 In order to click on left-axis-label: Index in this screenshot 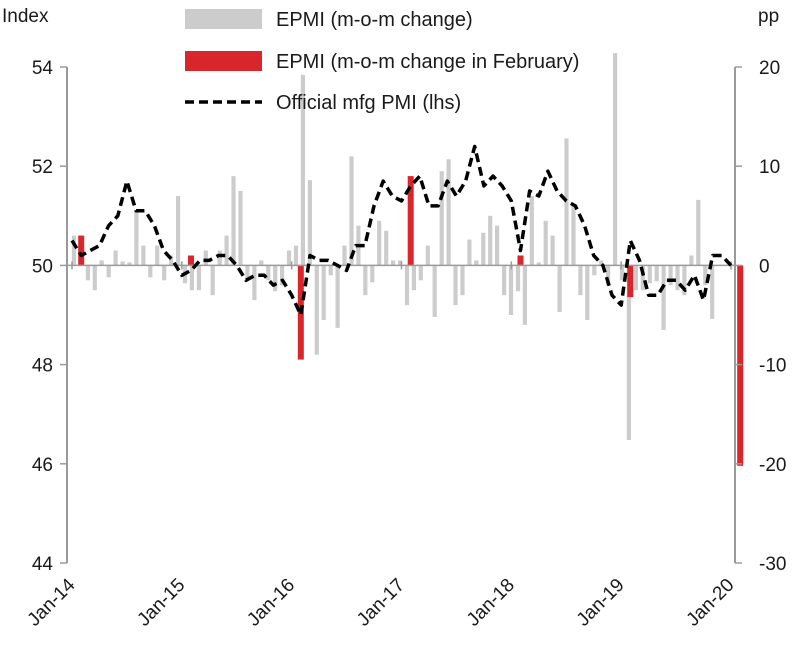, I will do `click(25, 16)`.